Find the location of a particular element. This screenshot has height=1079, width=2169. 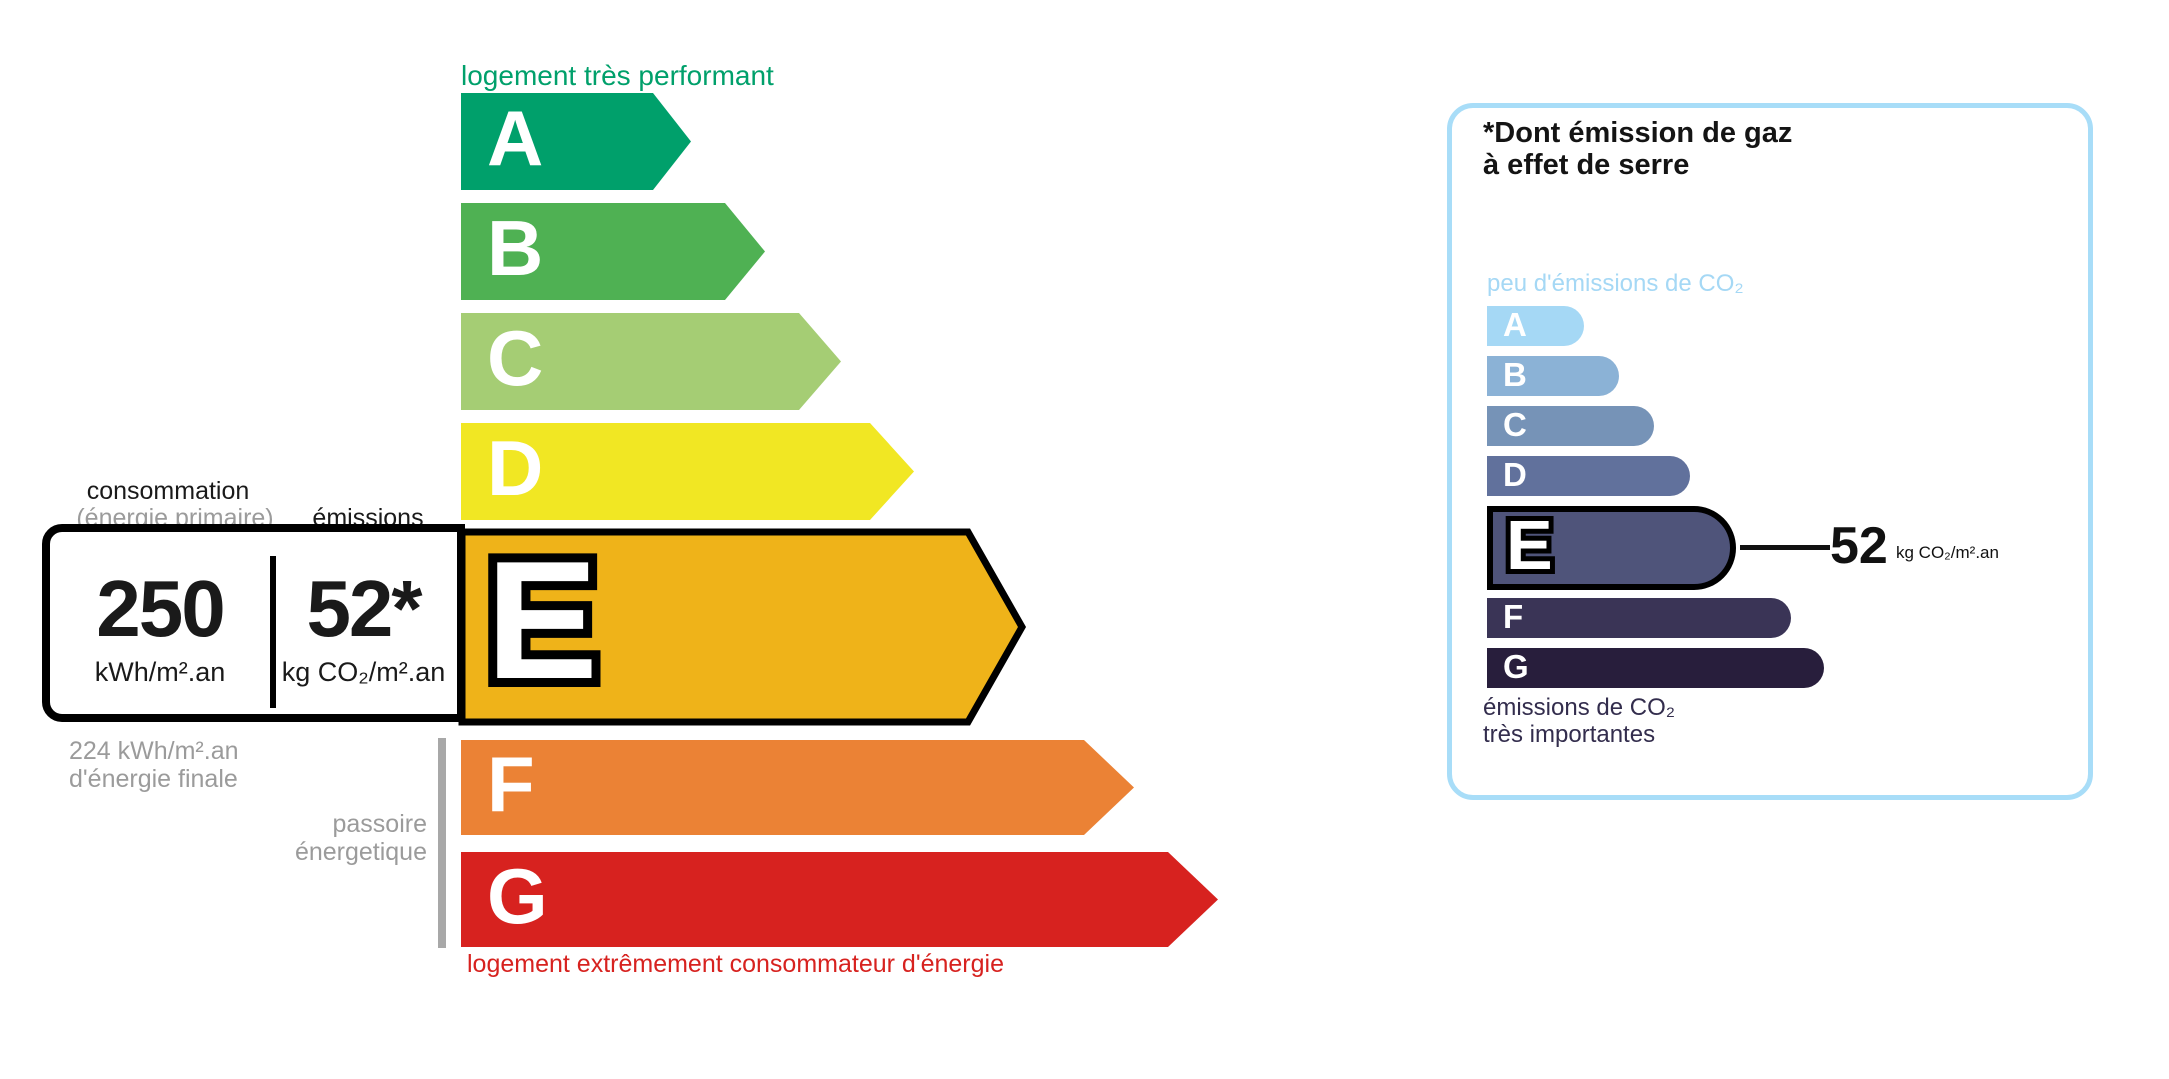

ghg-panel-title-line1: *Dont émission de gaz is located at coordinates (1638, 133).